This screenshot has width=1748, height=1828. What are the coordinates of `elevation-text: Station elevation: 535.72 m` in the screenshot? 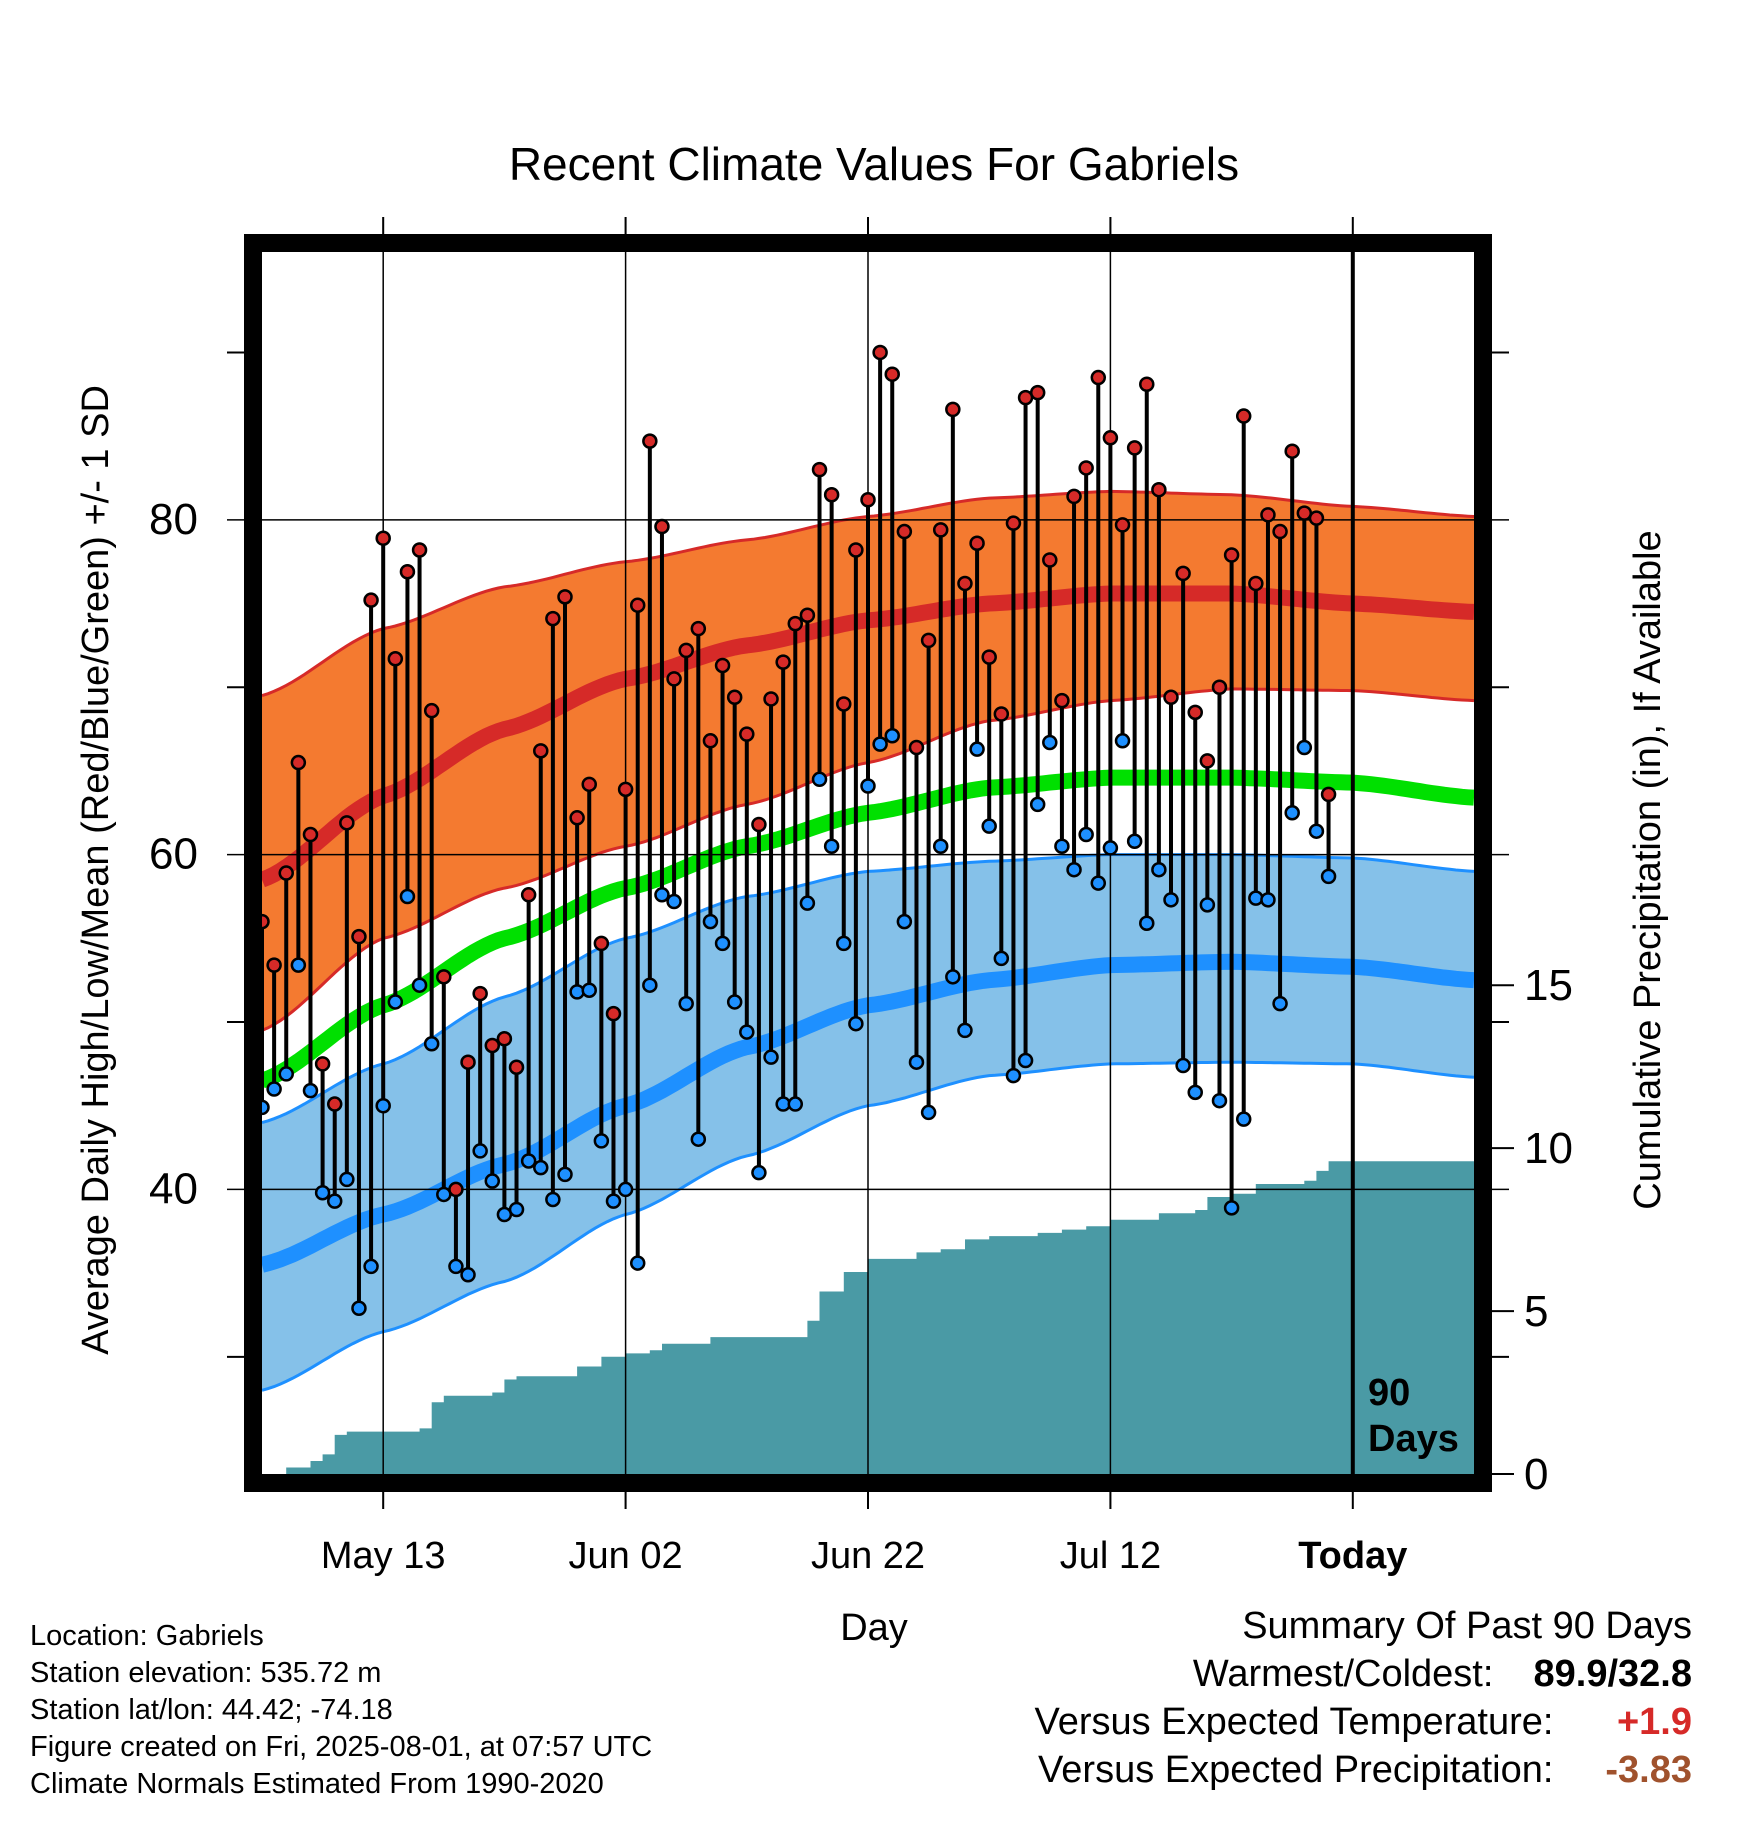 It's located at (206, 1673).